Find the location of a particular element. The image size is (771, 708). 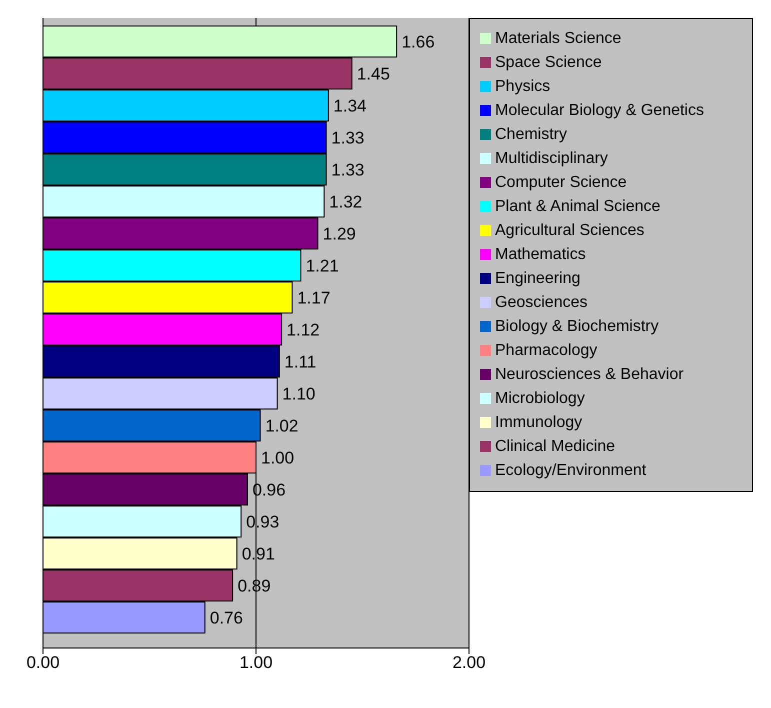

data-label: 1.02 is located at coordinates (281, 426).